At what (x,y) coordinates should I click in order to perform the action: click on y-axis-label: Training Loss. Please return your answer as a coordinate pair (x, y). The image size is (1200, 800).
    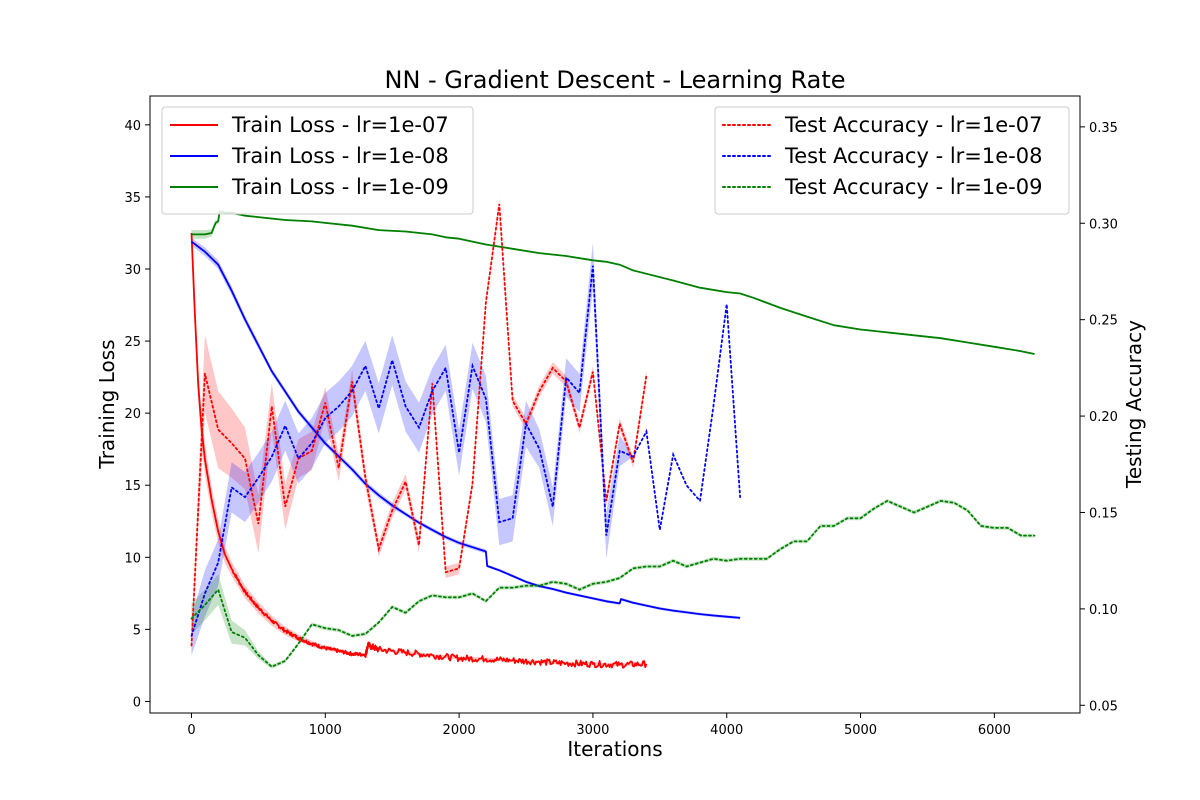
    Looking at the image, I should click on (107, 404).